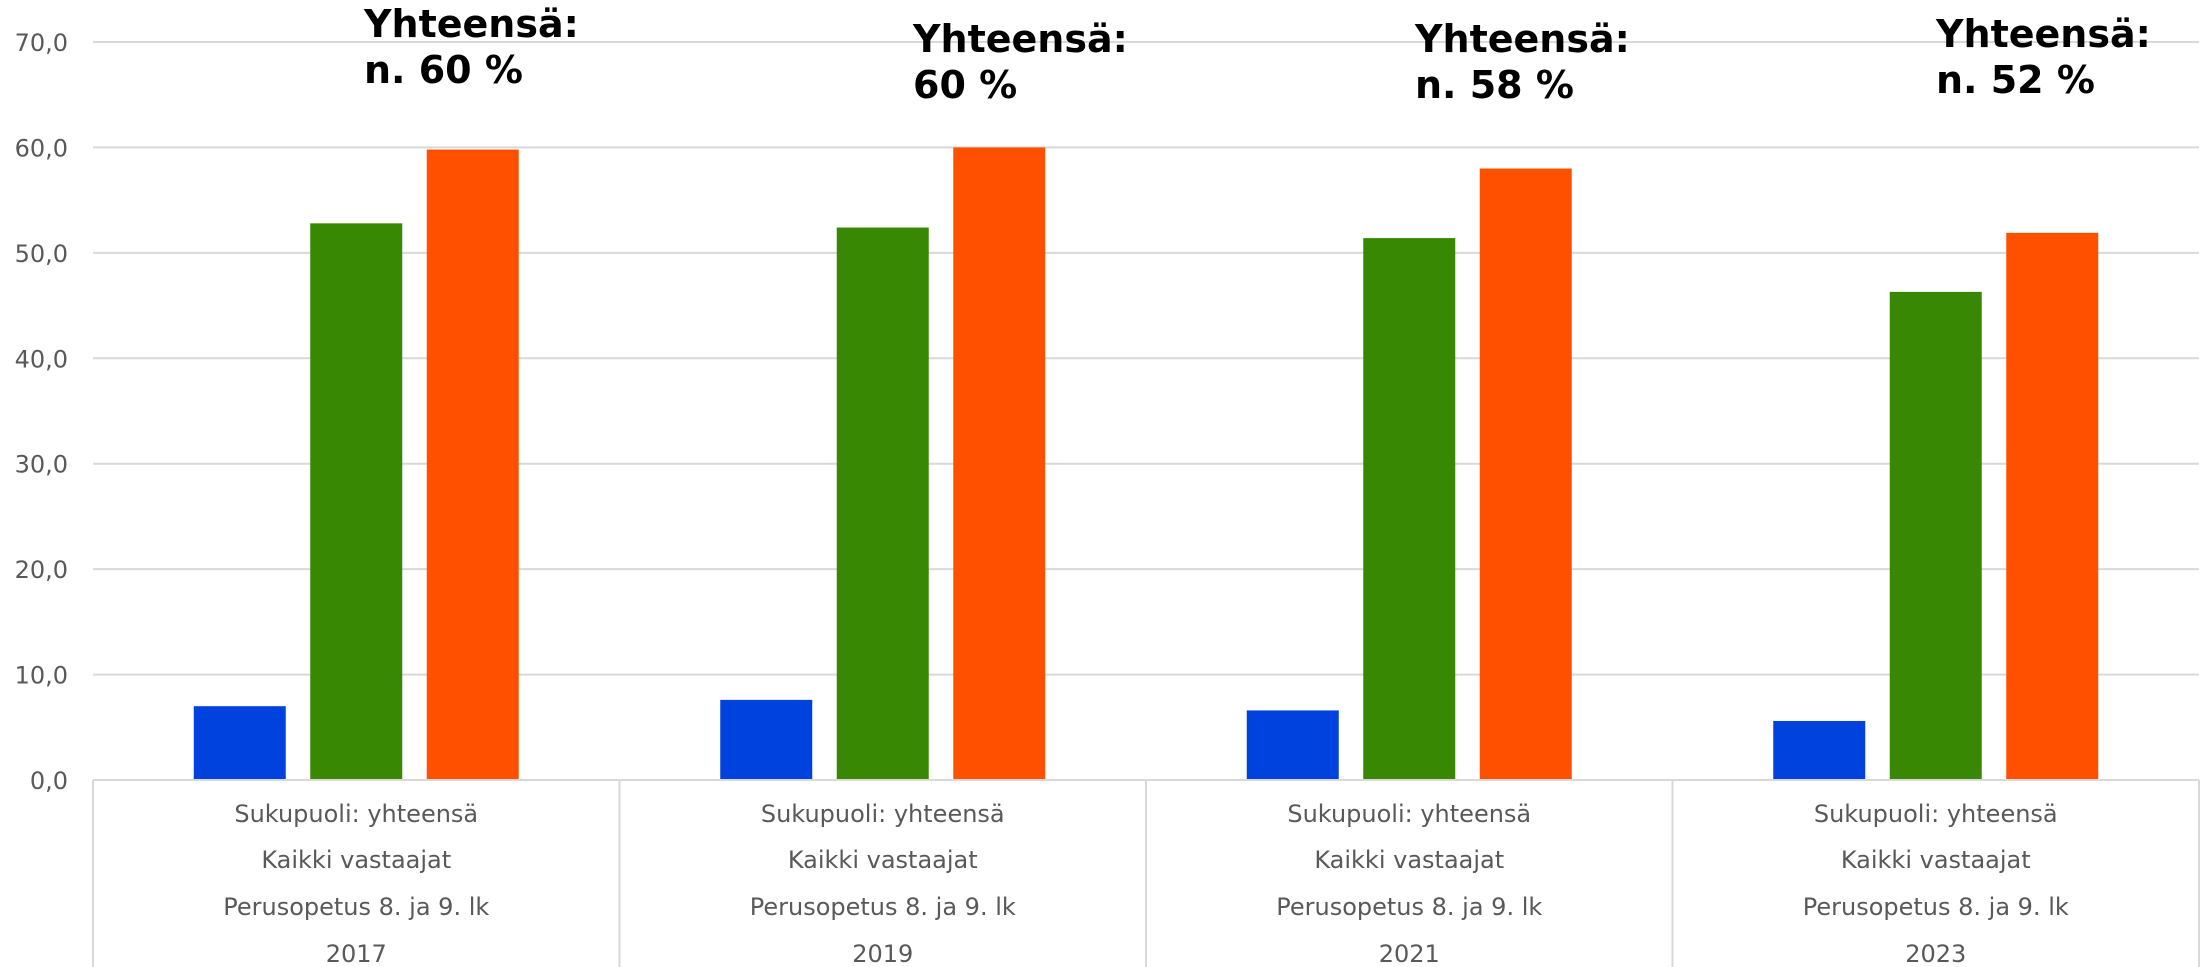 The width and height of the screenshot is (2207, 967). What do you see at coordinates (1409, 953) in the screenshot?
I see `category-label: 2021` at bounding box center [1409, 953].